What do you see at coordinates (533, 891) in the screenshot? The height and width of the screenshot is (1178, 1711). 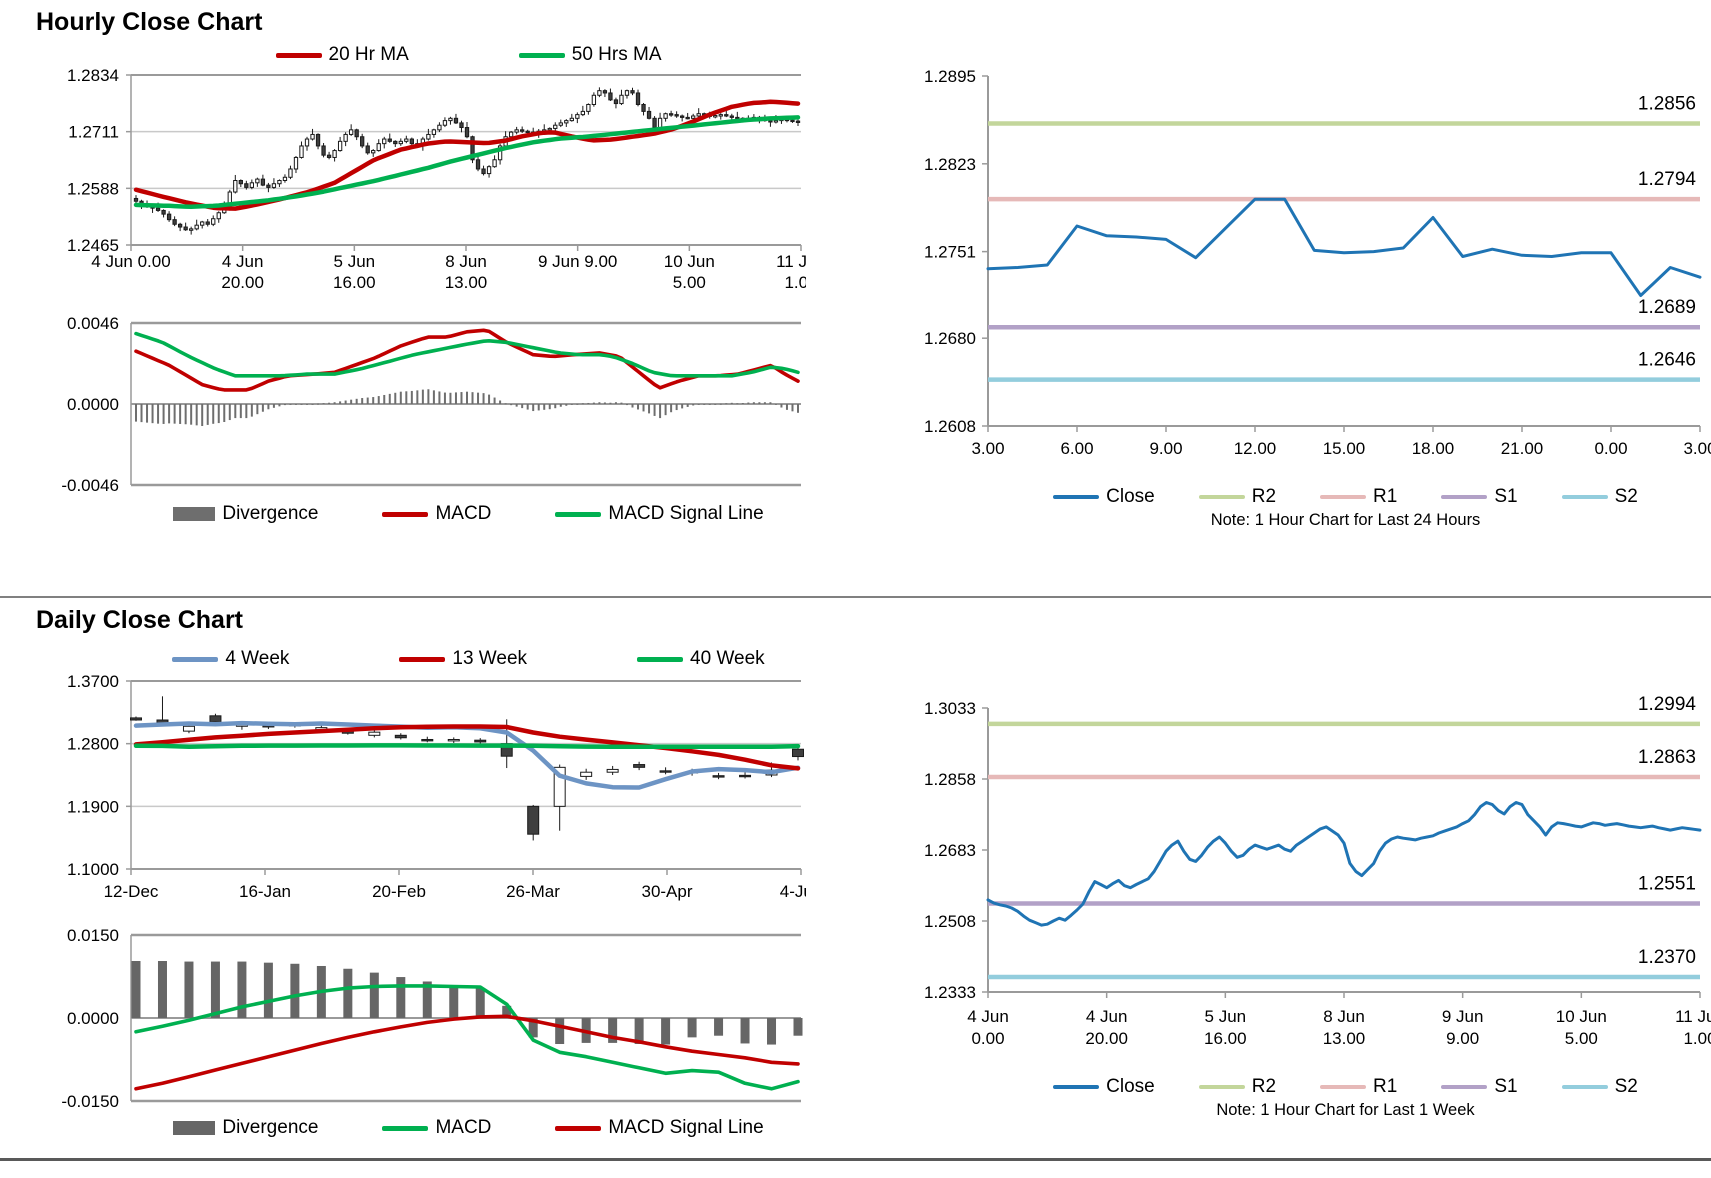 I see `x-tick-label: 26-Mar` at bounding box center [533, 891].